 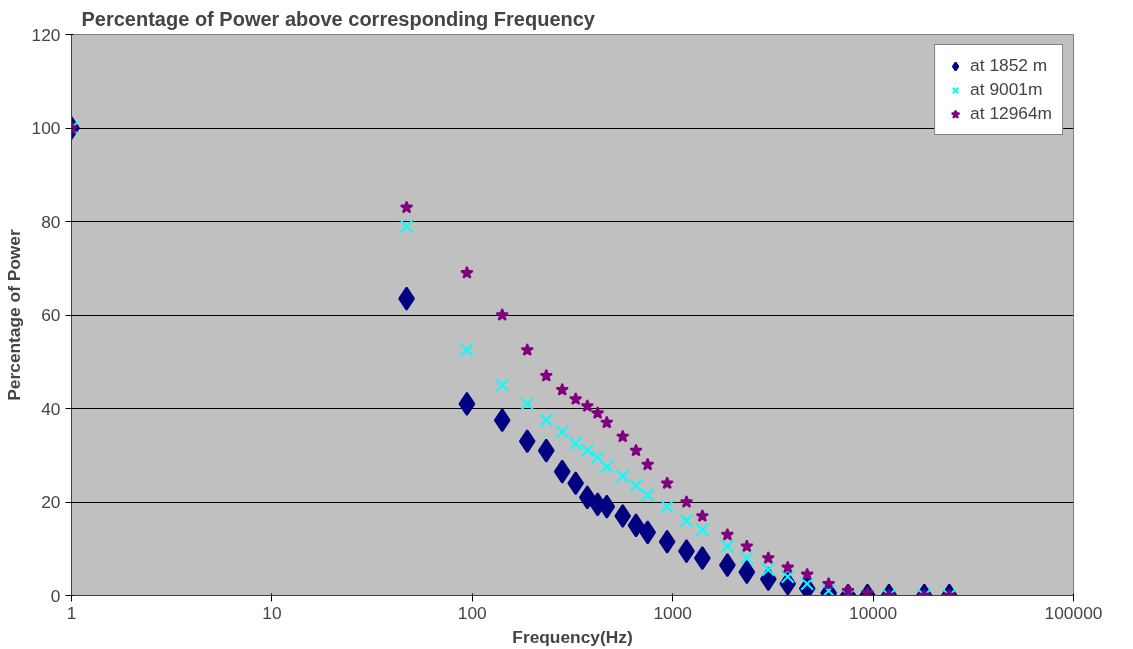 What do you see at coordinates (13, 315) in the screenshot?
I see `y-axis-title: Percentage of Power` at bounding box center [13, 315].